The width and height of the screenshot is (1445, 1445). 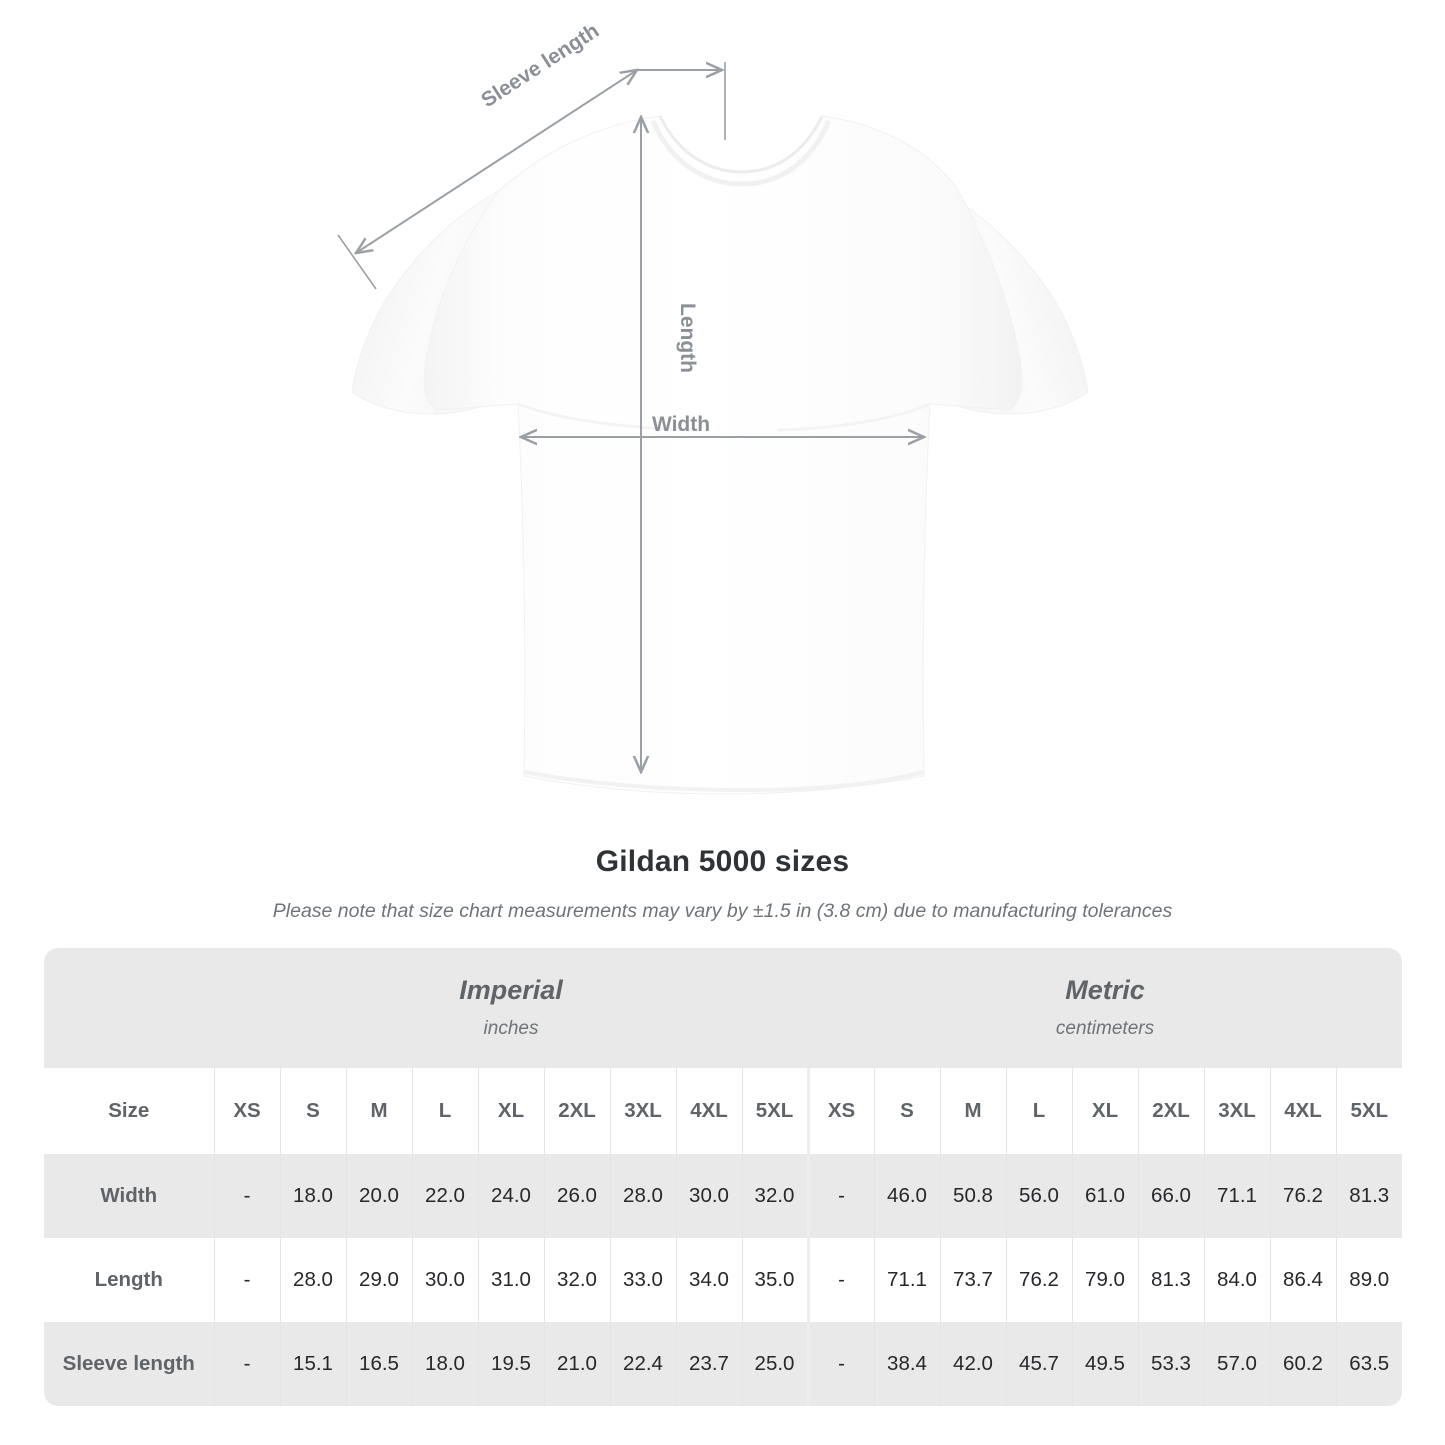 What do you see at coordinates (129, 1111) in the screenshot?
I see `size-header-label: Size` at bounding box center [129, 1111].